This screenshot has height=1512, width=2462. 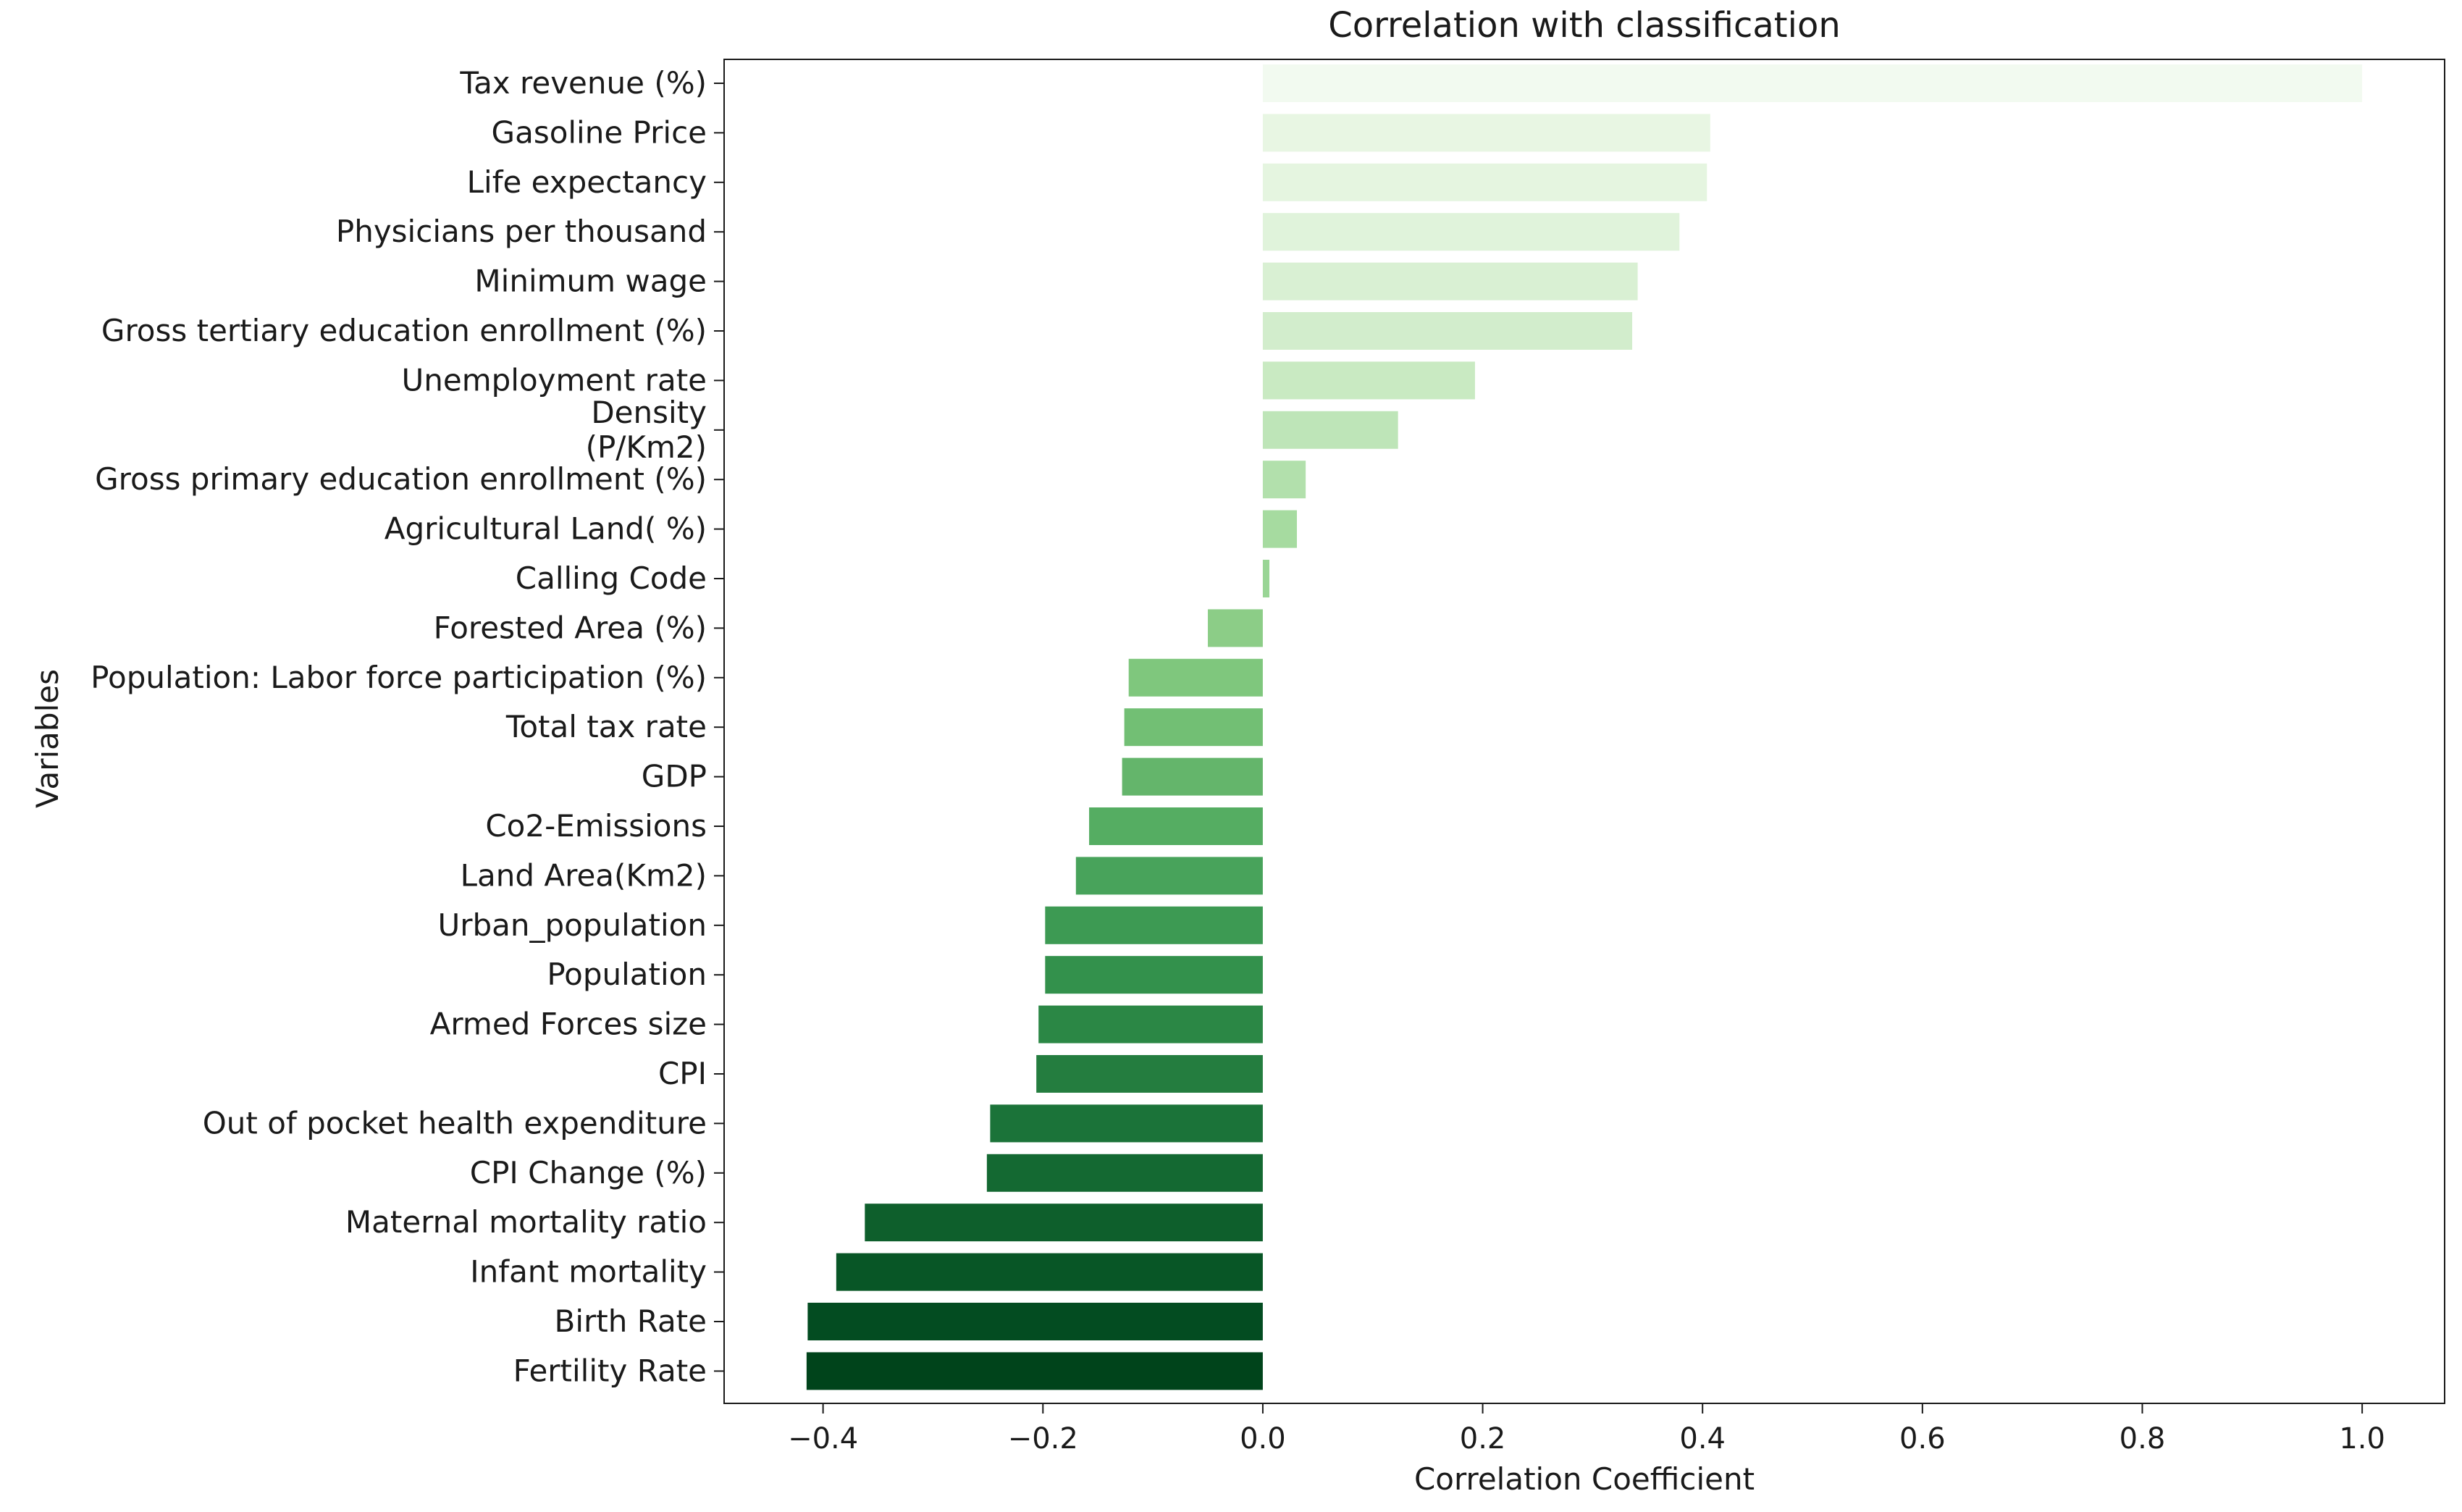 What do you see at coordinates (611, 578) in the screenshot?
I see `y-tick-label-calling-code: Calling Code` at bounding box center [611, 578].